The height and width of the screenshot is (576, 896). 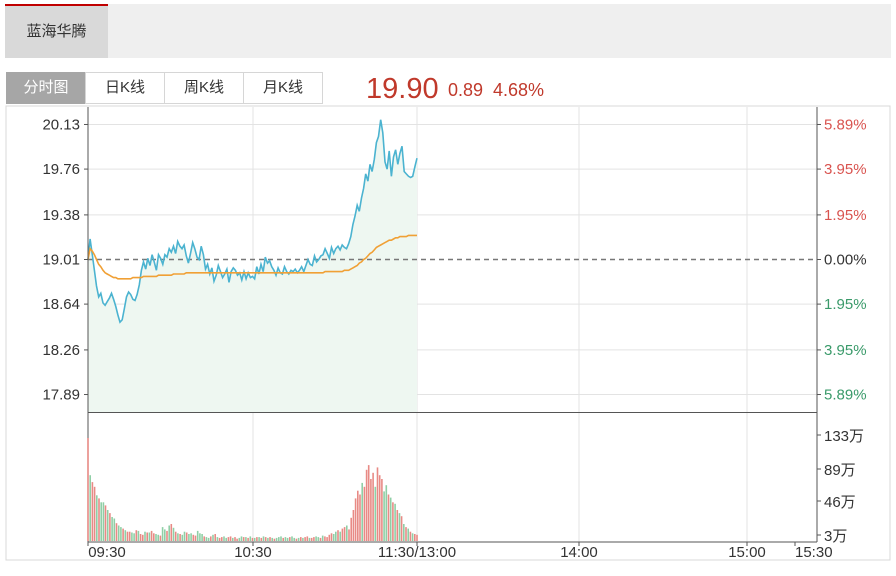 I want to click on price-tick-label: 18.26, so click(x=61, y=350).